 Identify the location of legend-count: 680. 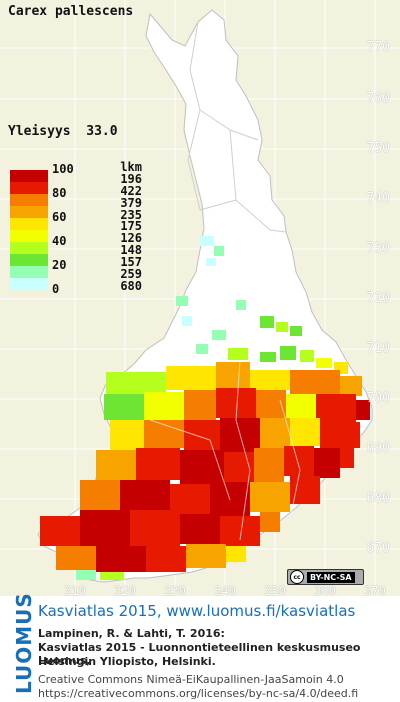
(131, 285).